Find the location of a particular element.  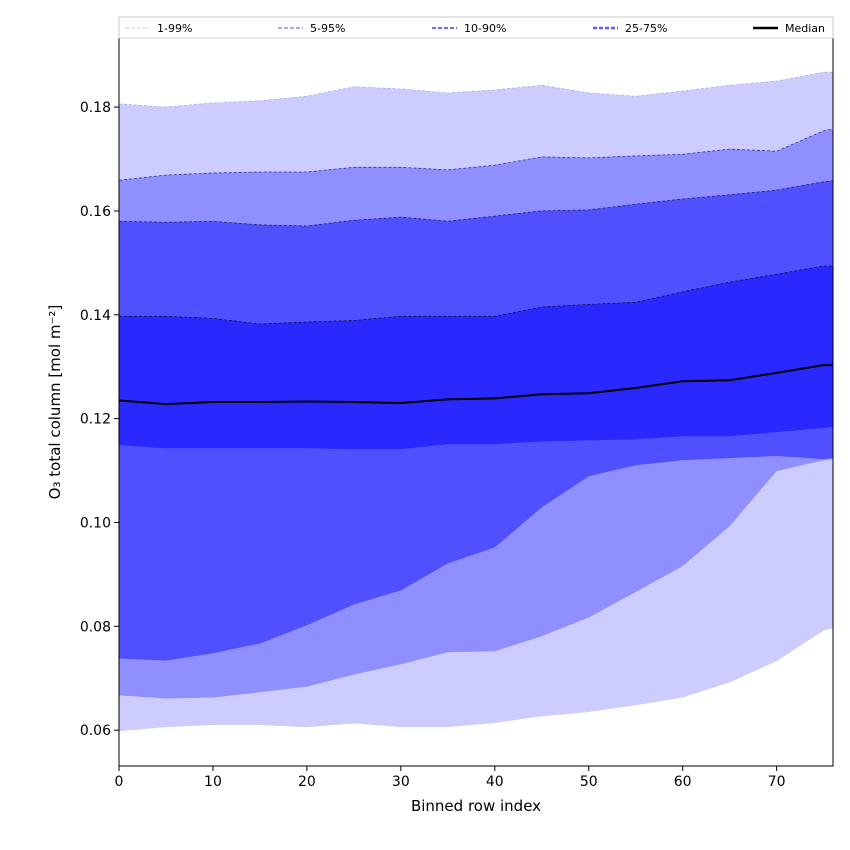

x-tick-label: 50 is located at coordinates (589, 782).